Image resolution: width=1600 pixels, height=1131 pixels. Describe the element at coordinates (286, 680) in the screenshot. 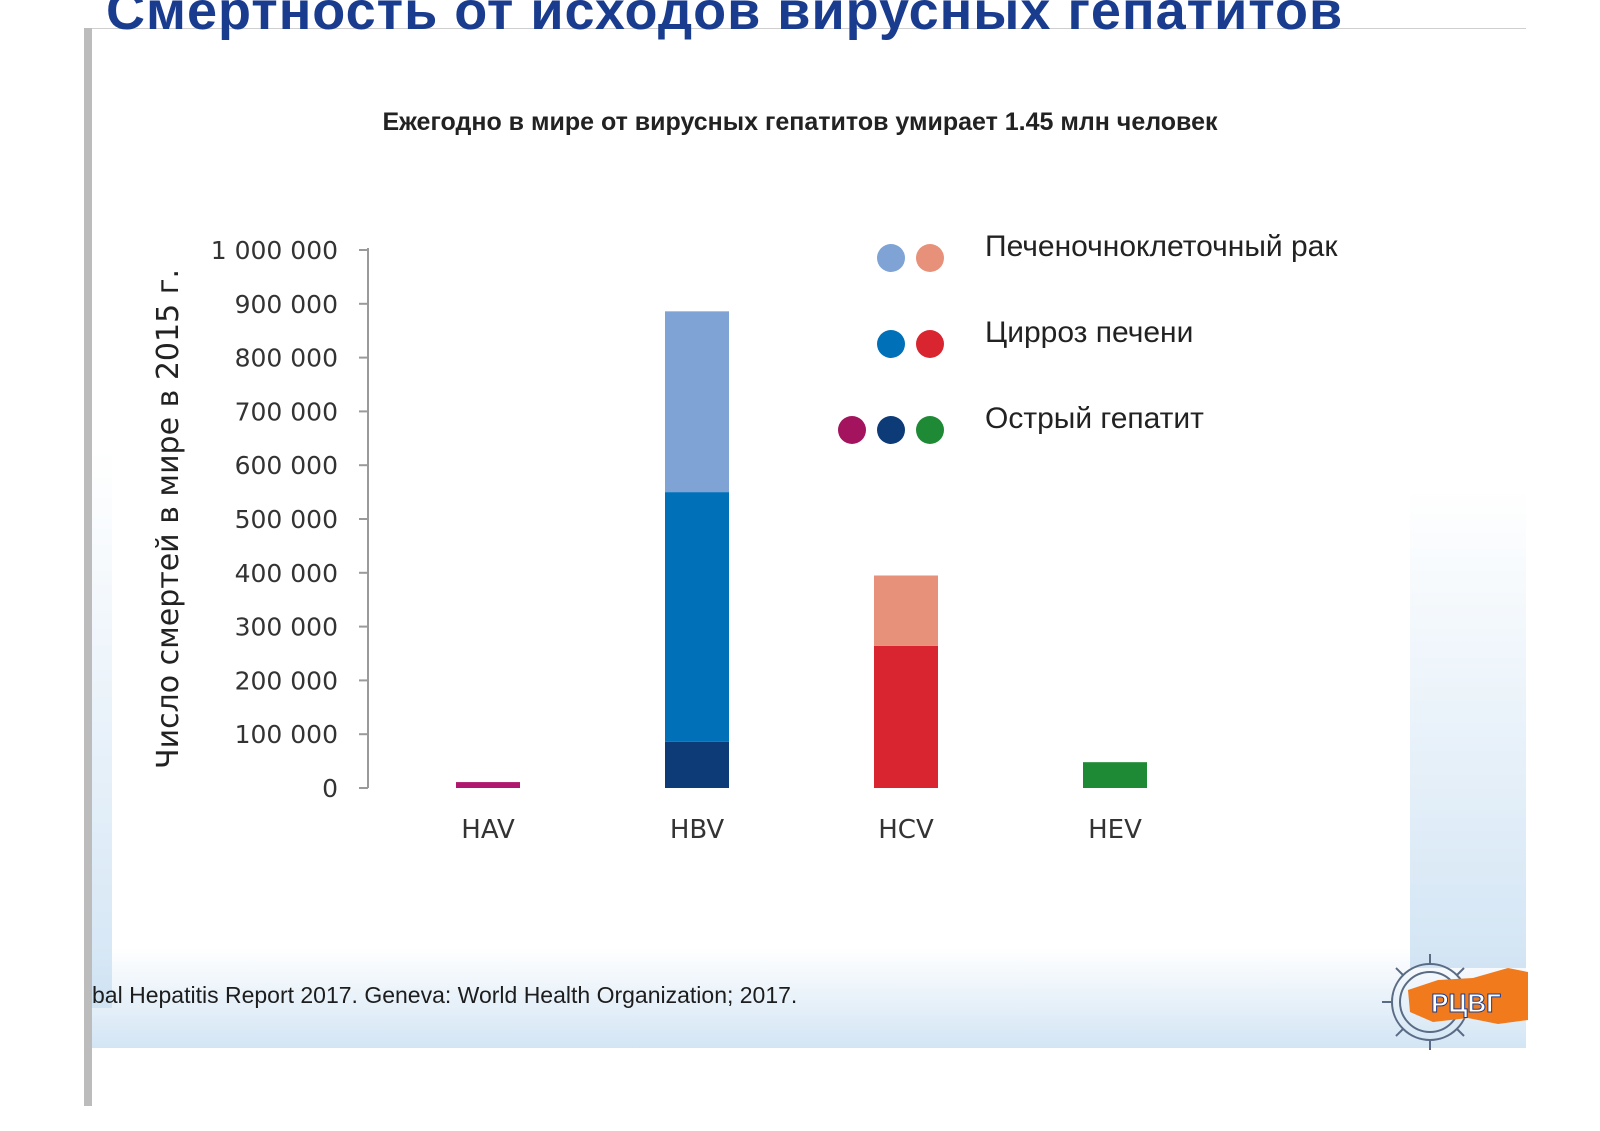

I see `y-tick-label: 200 000` at that location.